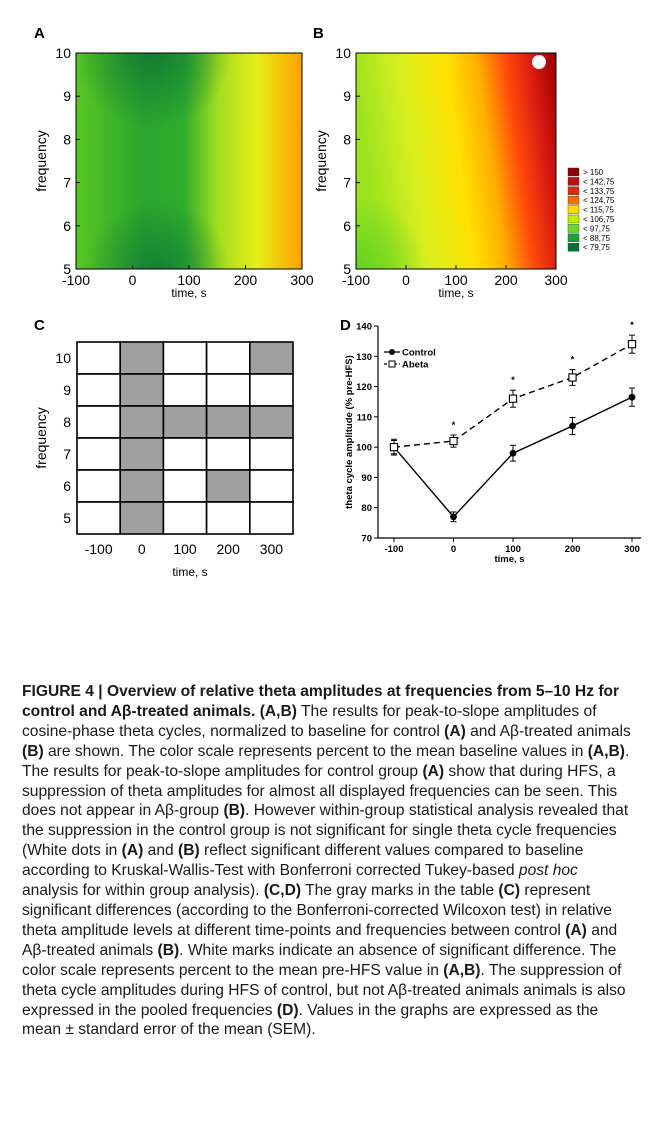 This screenshot has height=1145, width=656. Describe the element at coordinates (453, 549) in the screenshot. I see `d-x-tick-label: 0` at that location.